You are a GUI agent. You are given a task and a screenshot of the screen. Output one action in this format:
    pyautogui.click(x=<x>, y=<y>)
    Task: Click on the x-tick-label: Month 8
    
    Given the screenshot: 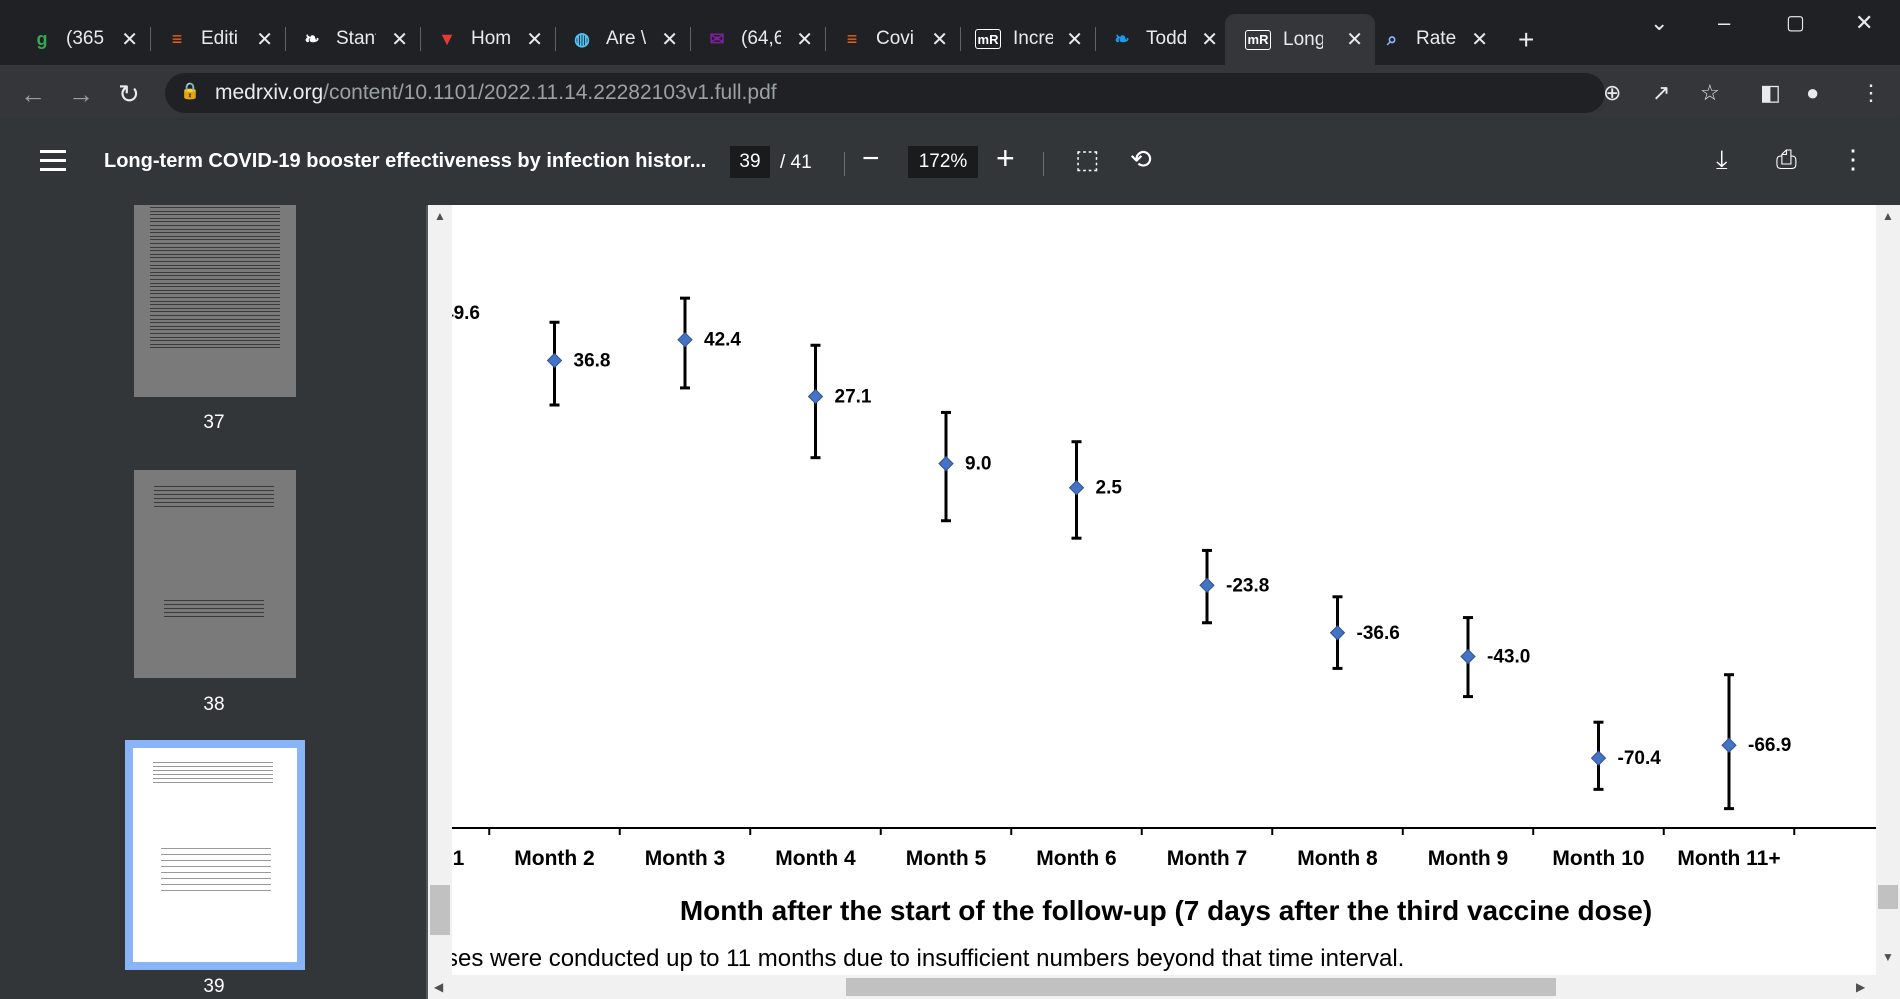 What is the action you would take?
    pyautogui.click(x=1337, y=858)
    